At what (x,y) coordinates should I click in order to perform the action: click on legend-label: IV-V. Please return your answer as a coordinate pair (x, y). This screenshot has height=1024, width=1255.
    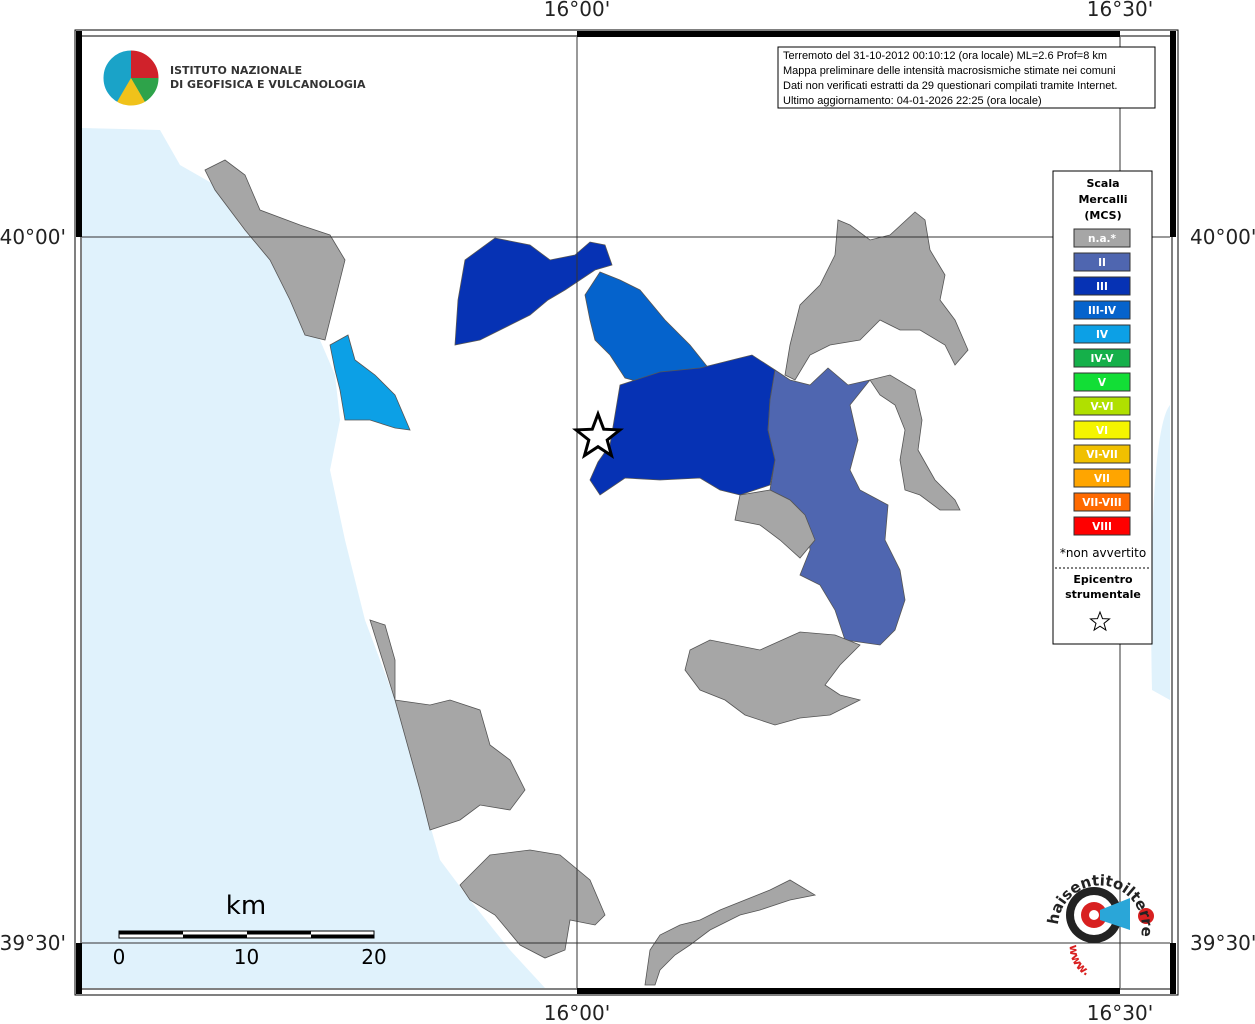
    Looking at the image, I should click on (1103, 359).